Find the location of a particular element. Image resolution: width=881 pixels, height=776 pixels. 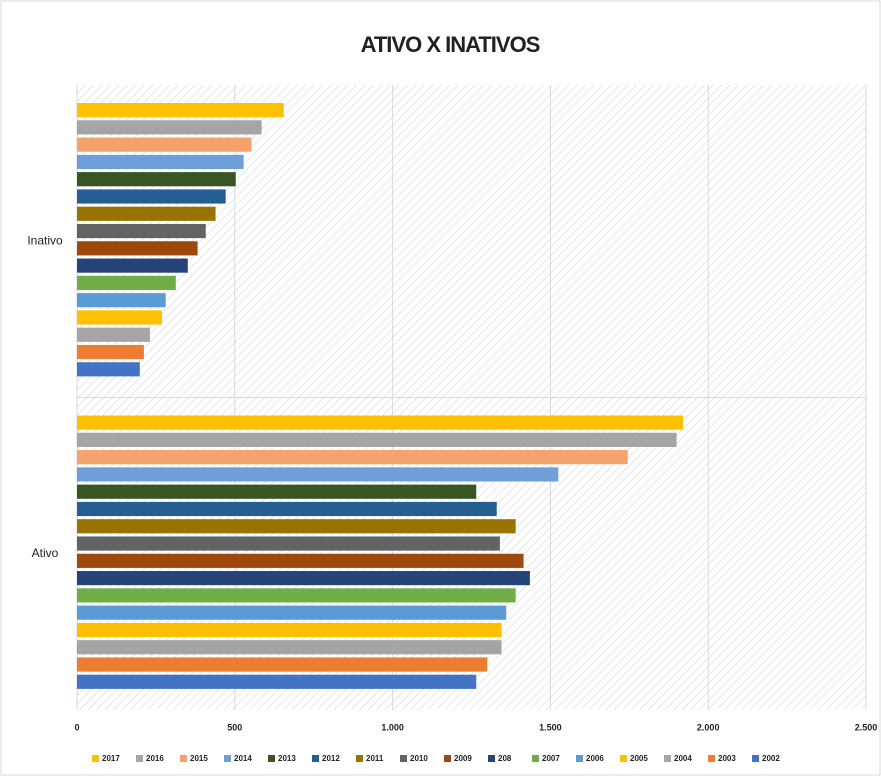

legend-label: 2017 is located at coordinates (111, 758).